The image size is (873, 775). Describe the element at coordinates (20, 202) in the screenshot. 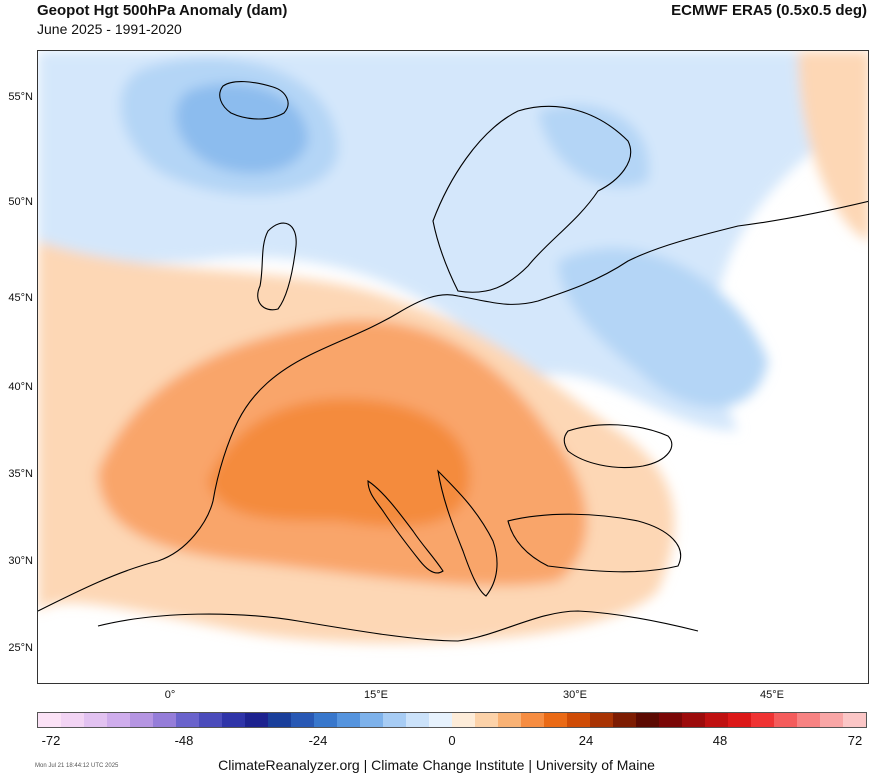

I see `lat-label-50n: 50°N` at that location.